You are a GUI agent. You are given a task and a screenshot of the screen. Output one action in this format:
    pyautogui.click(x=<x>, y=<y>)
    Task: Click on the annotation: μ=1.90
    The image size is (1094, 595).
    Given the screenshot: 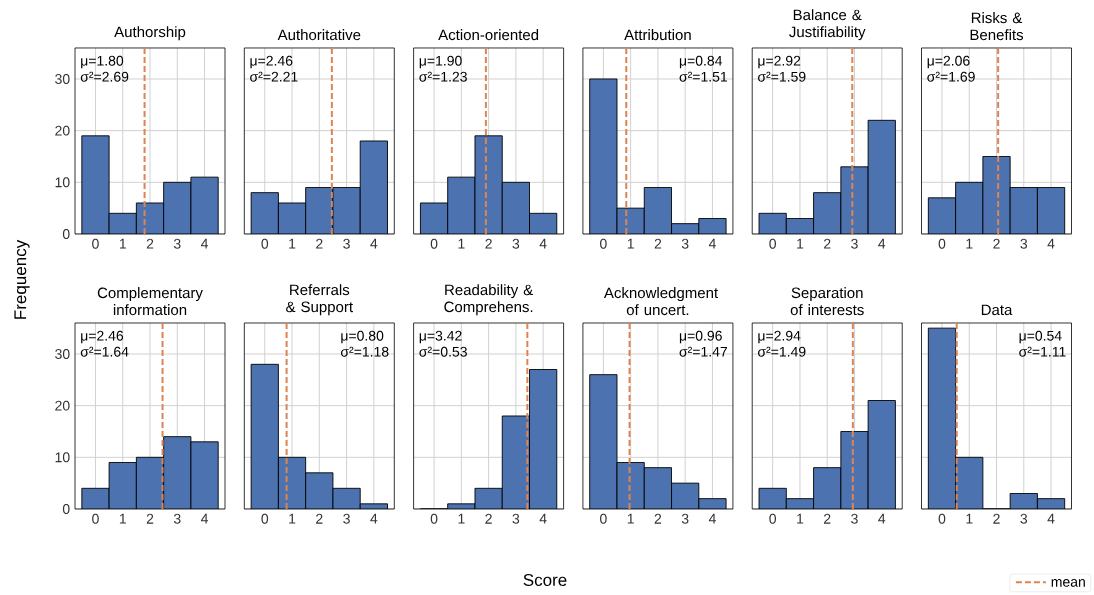 What is the action you would take?
    pyautogui.click(x=440, y=62)
    